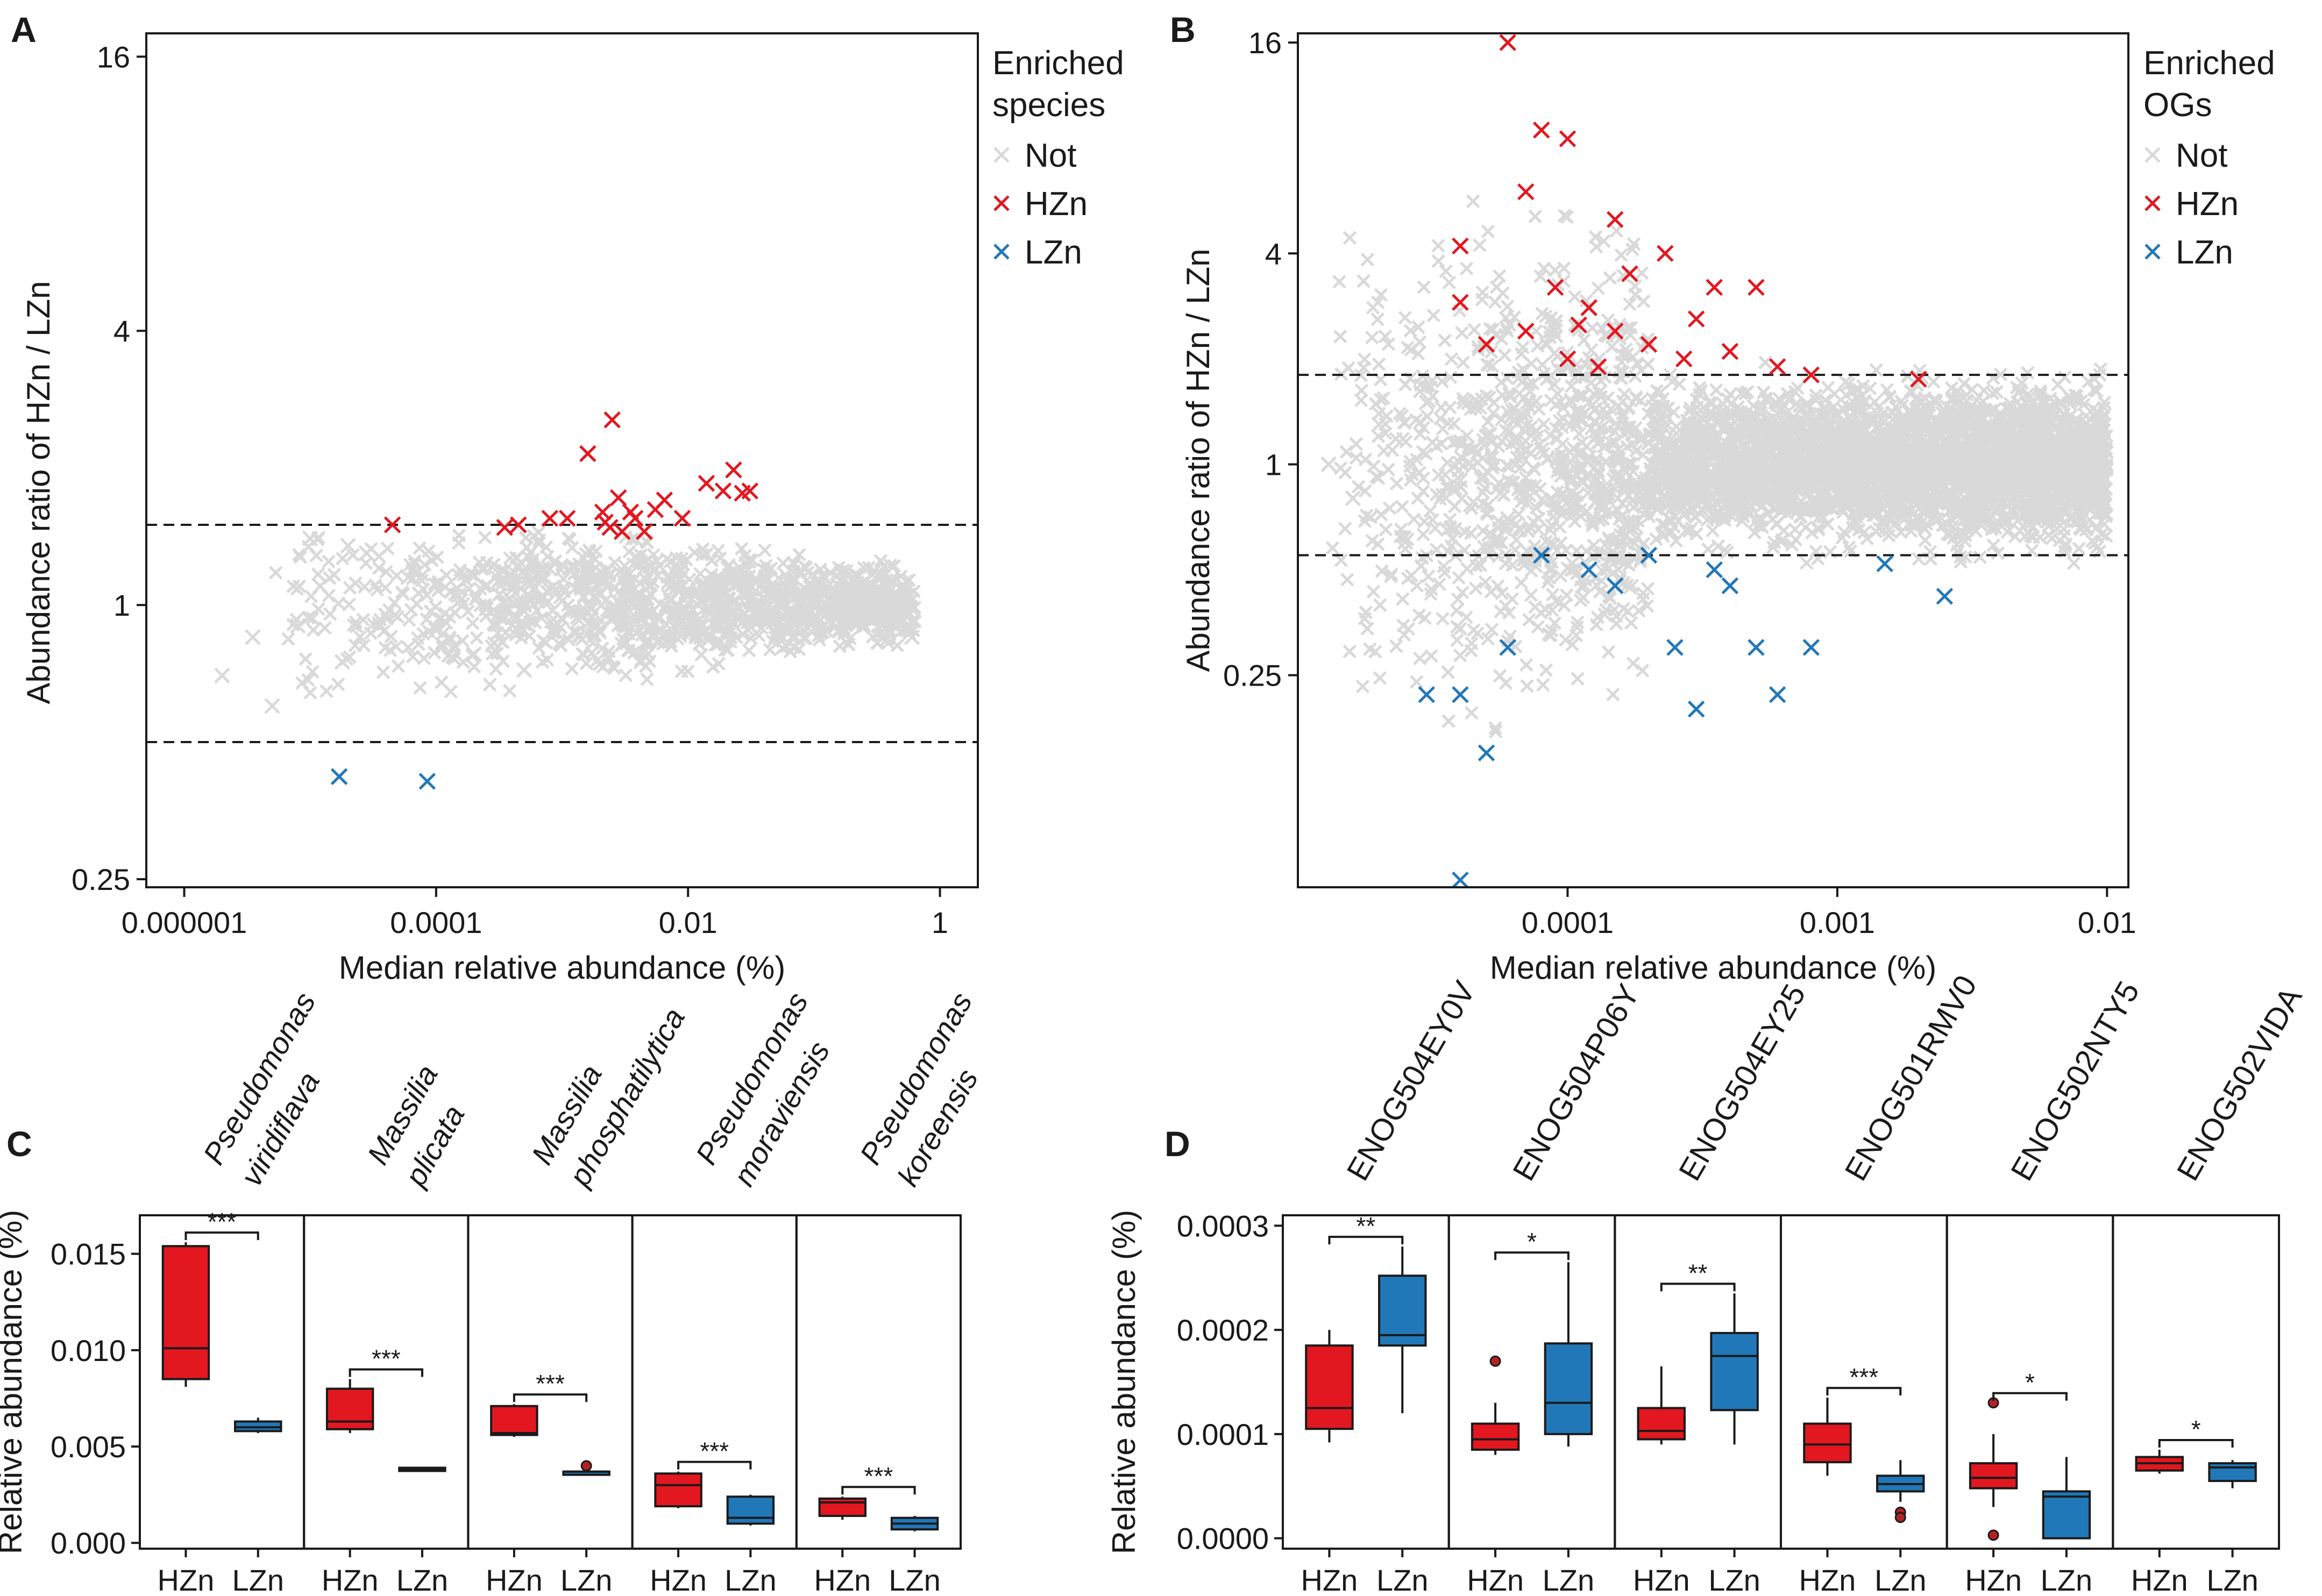 Image resolution: width=2322 pixels, height=1596 pixels. What do you see at coordinates (1001, 155) in the screenshot?
I see `legend-marker-not` at bounding box center [1001, 155].